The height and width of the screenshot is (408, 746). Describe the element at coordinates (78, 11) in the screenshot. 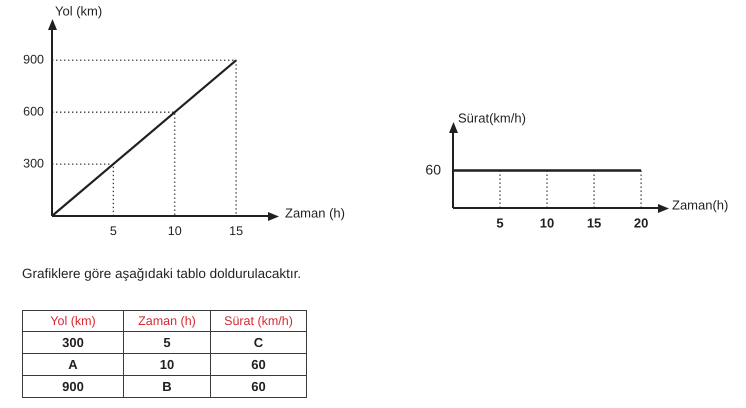

I see `y-axis-title: Yol (km)` at that location.